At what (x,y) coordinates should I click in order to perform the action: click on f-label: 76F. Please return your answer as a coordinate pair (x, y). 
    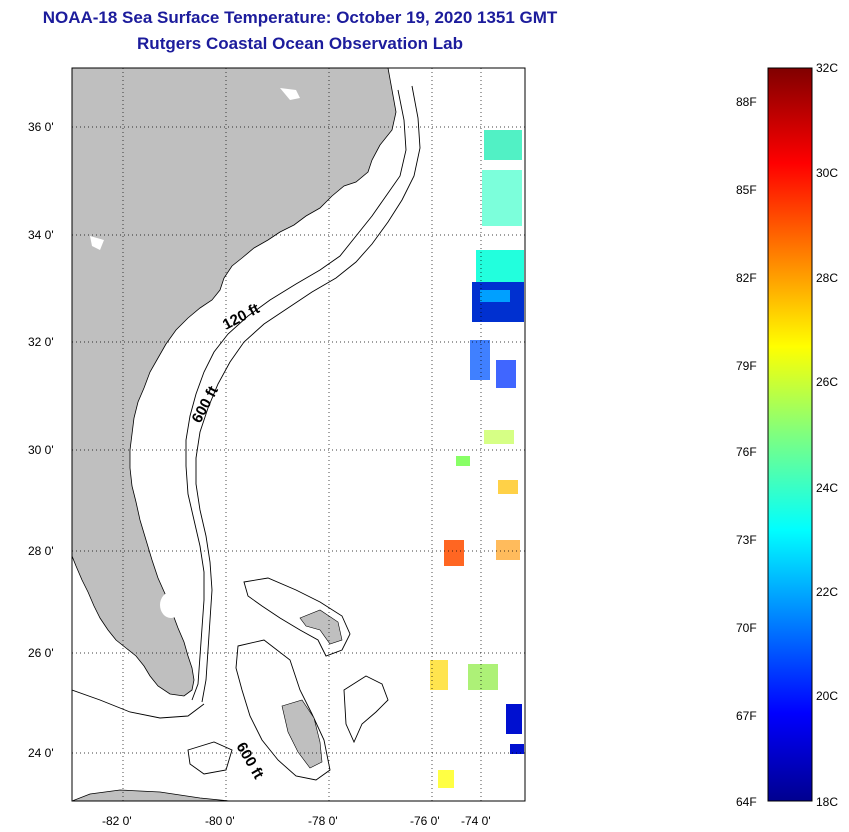
    Looking at the image, I should click on (746, 452).